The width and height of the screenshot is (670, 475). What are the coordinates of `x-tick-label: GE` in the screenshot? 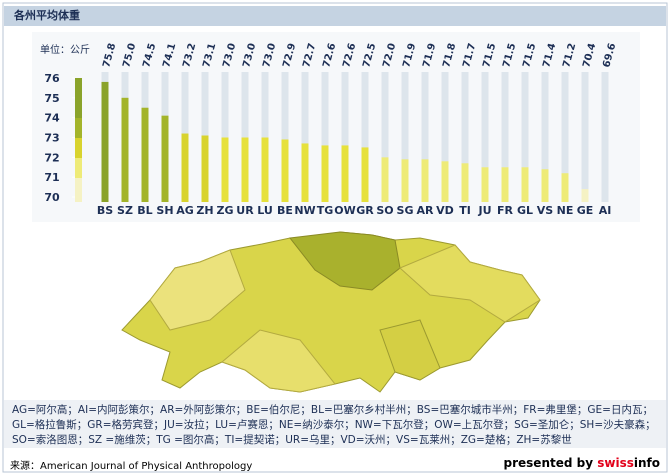 It's located at (585, 210).